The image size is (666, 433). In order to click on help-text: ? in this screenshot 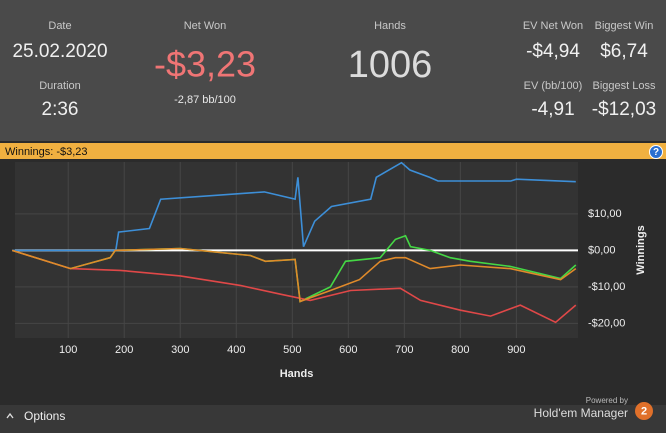, I will do `click(656, 152)`.